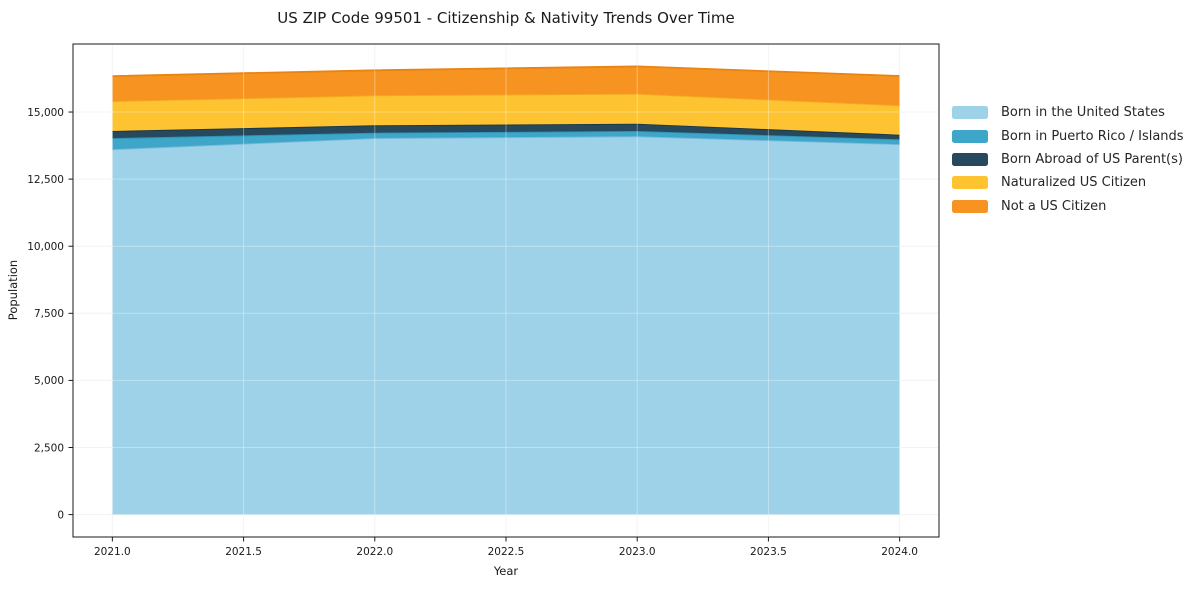 This screenshot has height=590, width=1189. Describe the element at coordinates (506, 571) in the screenshot. I see `x-axis-label: Year` at that location.